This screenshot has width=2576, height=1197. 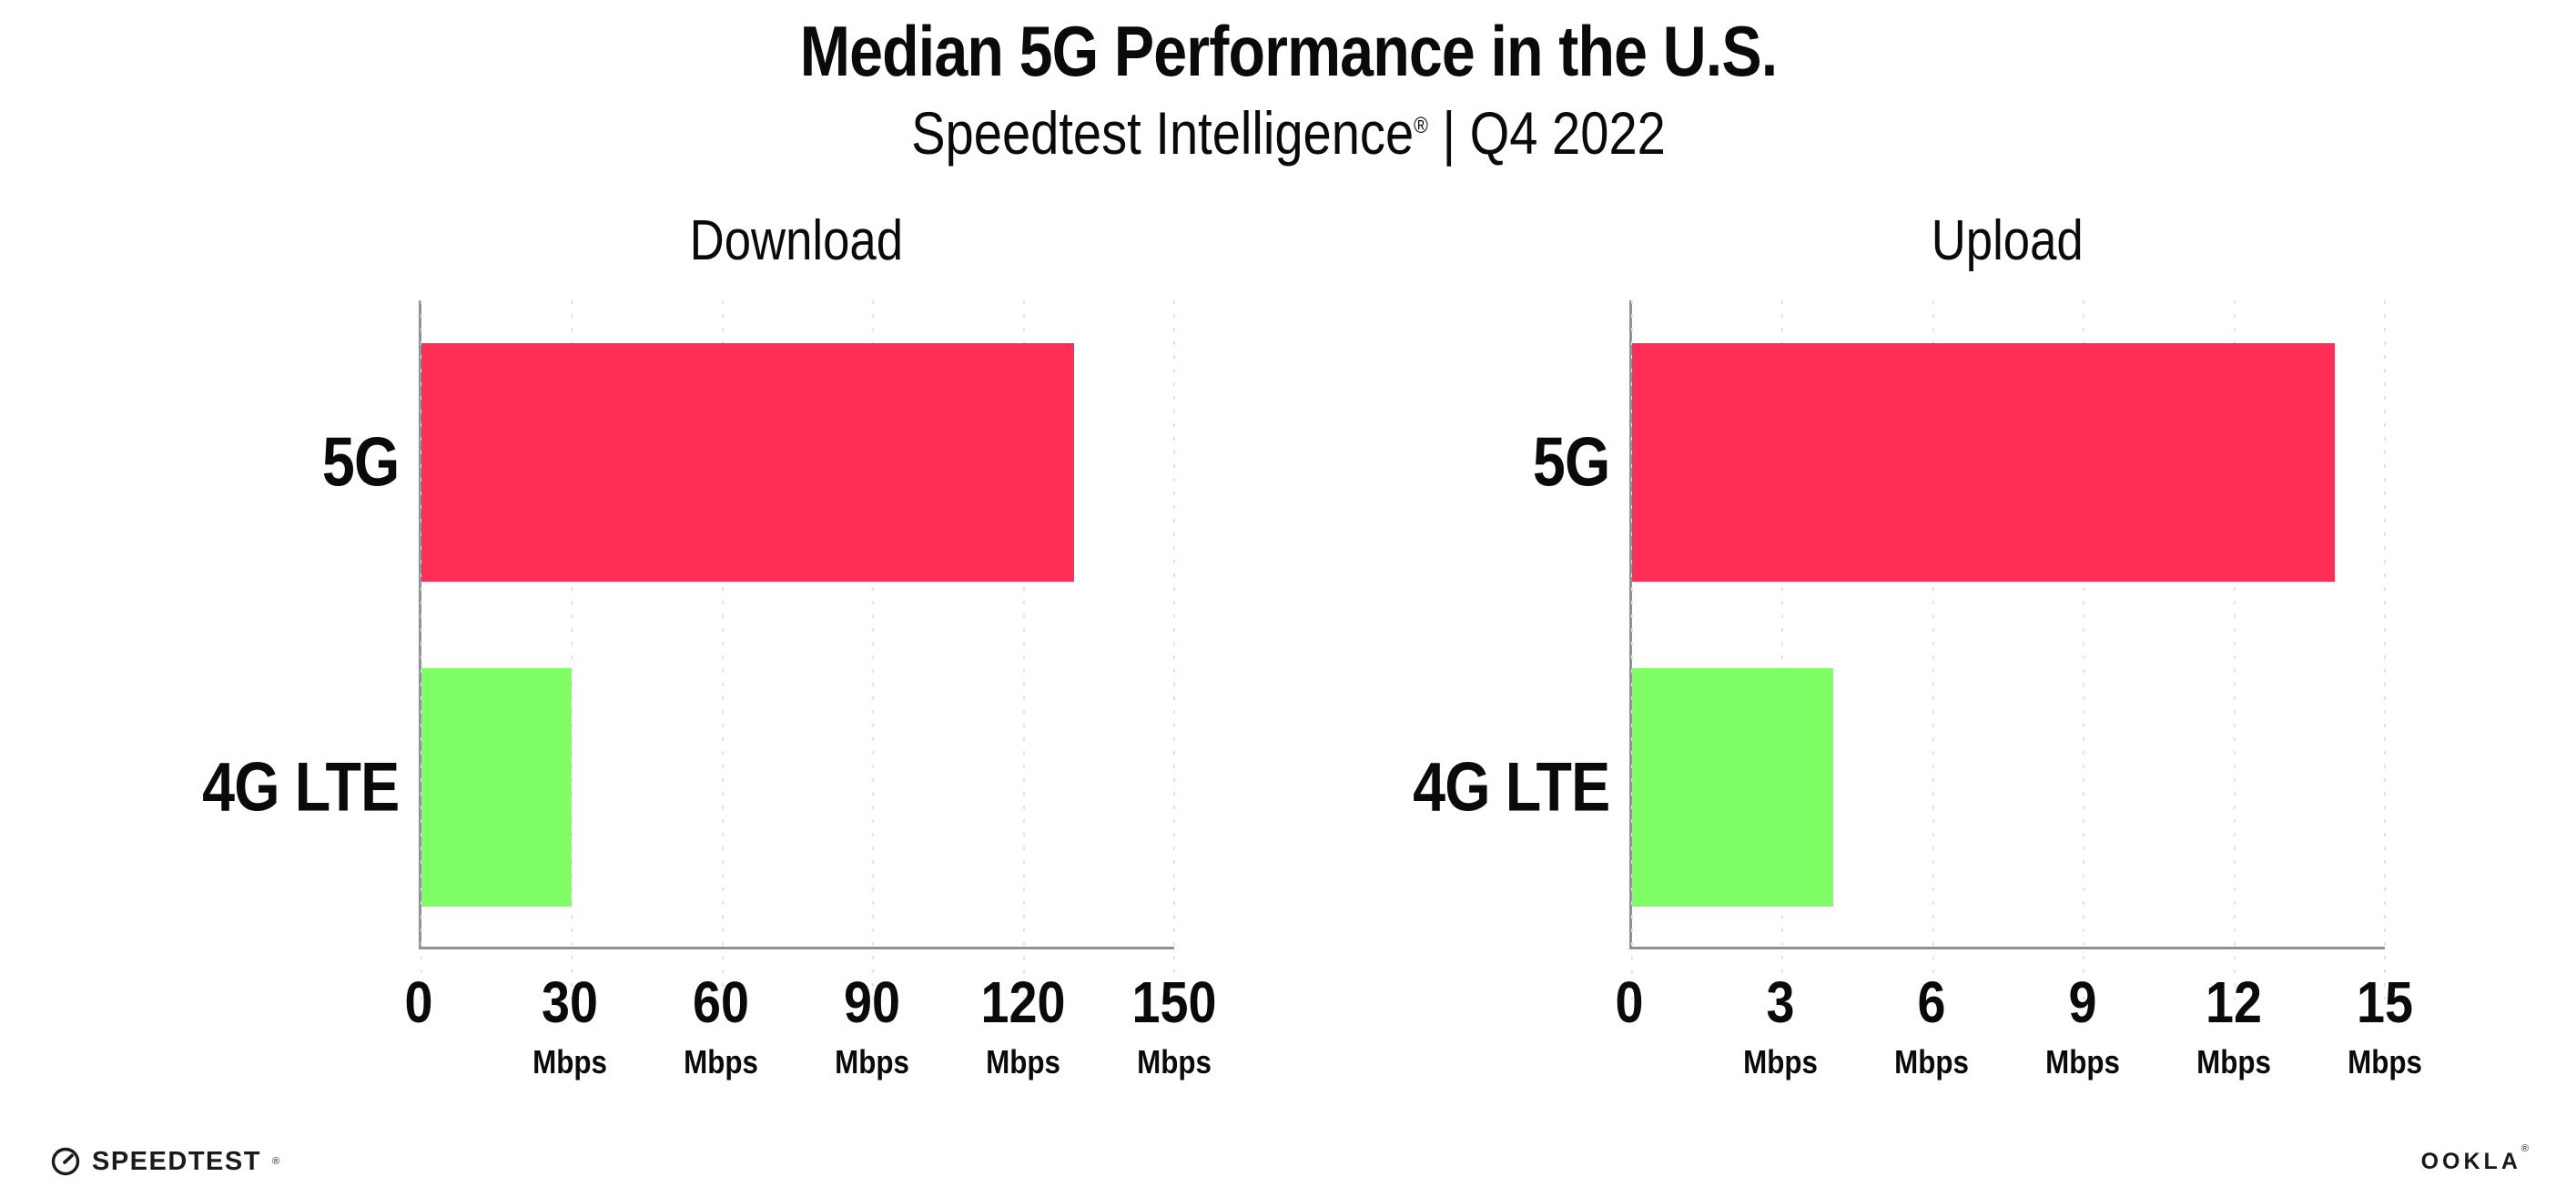 What do you see at coordinates (1288, 1159) in the screenshot?
I see `footer: SPEEDTEST ® OOKLA ®` at bounding box center [1288, 1159].